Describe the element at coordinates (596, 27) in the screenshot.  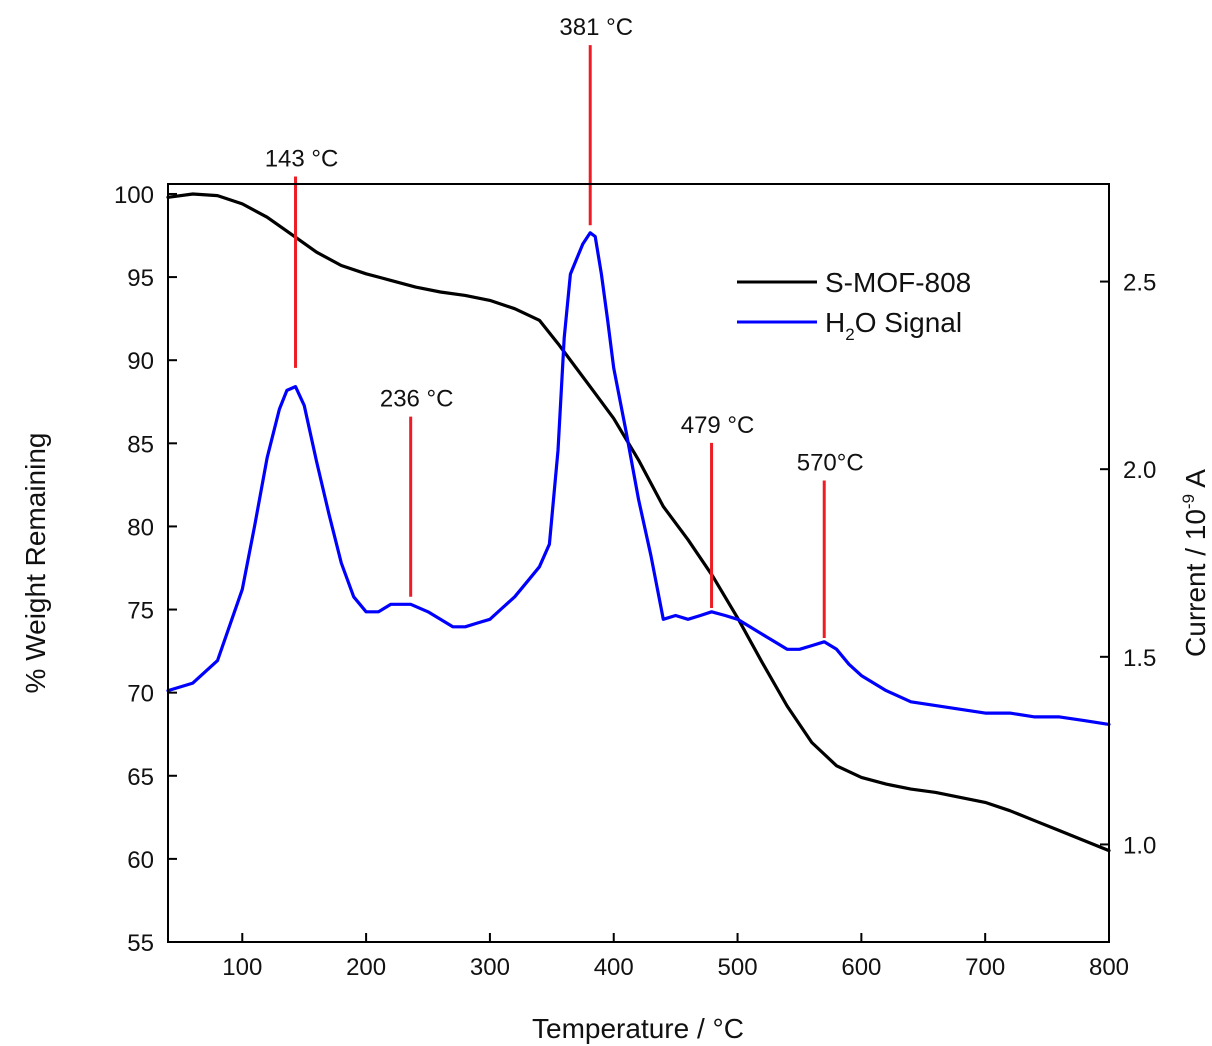
I see `annotation-label: 381 °C` at that location.